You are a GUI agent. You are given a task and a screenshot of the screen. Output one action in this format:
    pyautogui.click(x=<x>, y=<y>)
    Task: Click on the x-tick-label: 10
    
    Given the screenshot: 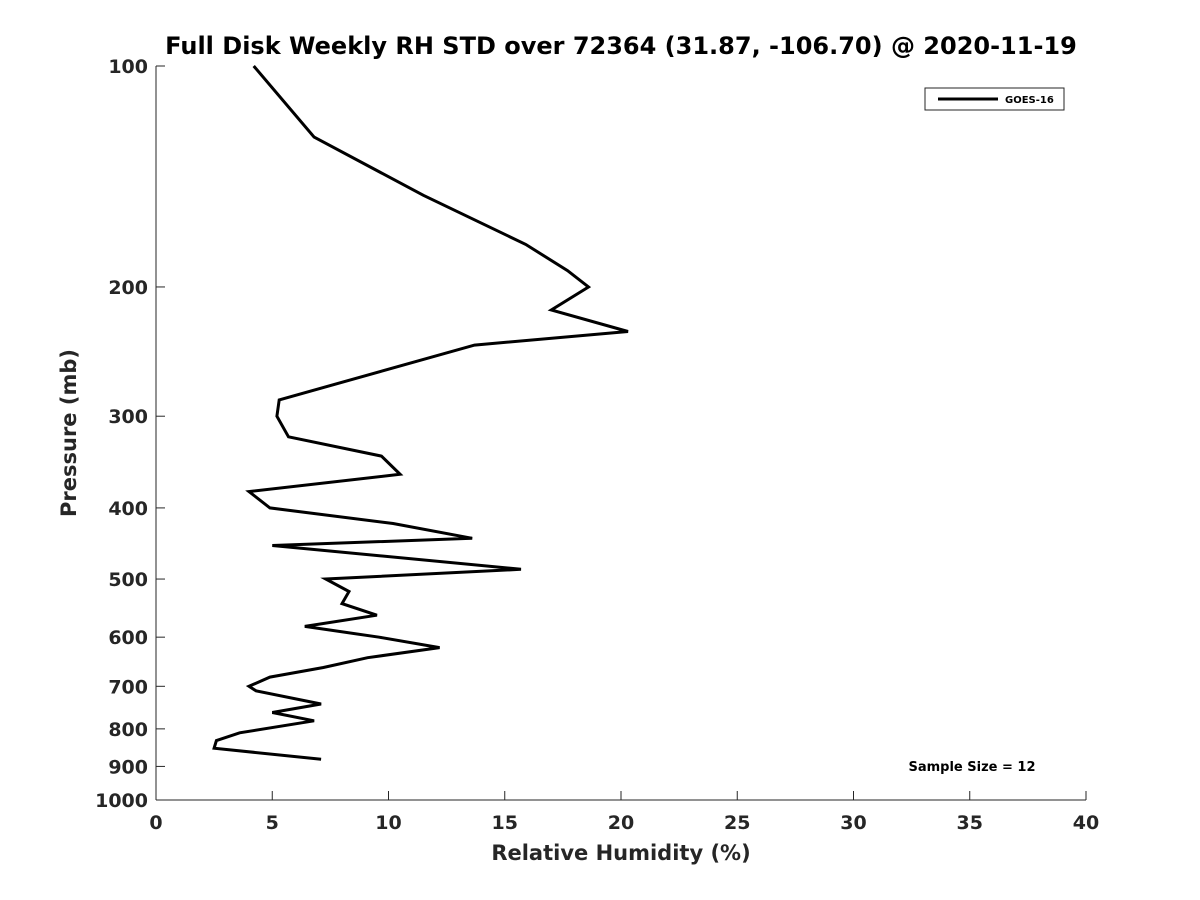 What is the action you would take?
    pyautogui.click(x=388, y=823)
    